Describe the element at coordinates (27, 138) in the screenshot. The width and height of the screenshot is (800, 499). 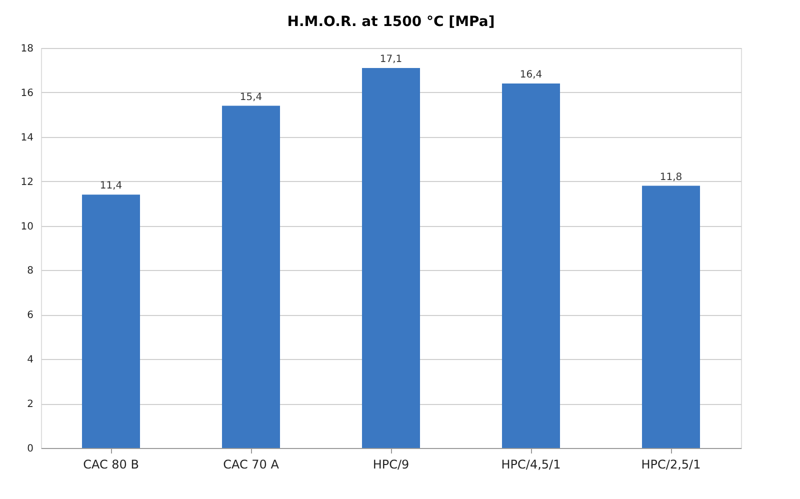
I see `y-tick-label: 14` at that location.